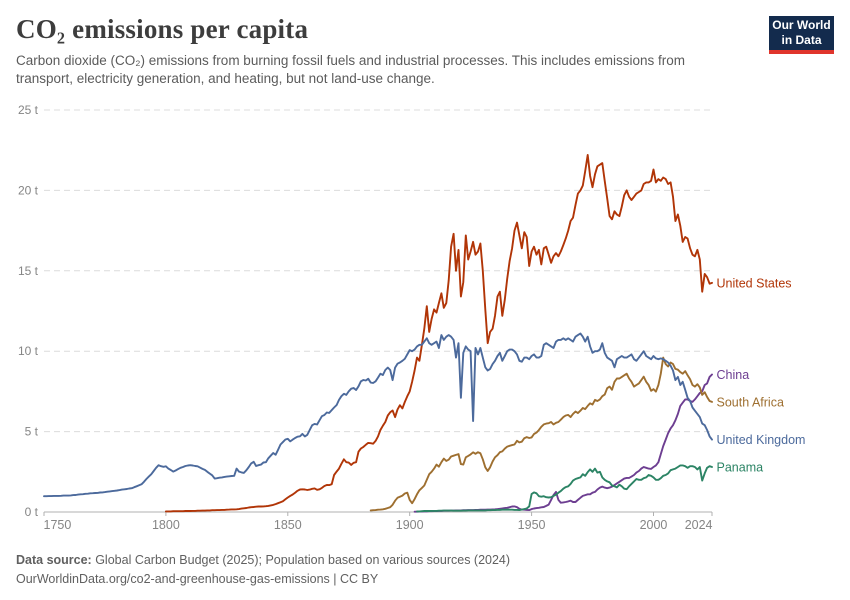 Image resolution: width=850 pixels, height=600 pixels. Describe the element at coordinates (28, 351) in the screenshot. I see `y-tick-label: 10 t` at that location.